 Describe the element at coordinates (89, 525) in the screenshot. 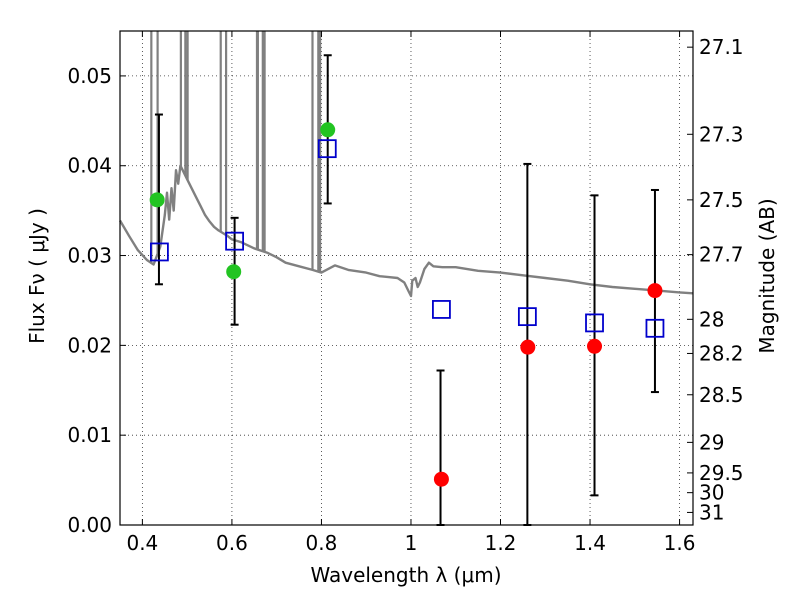

I see `y-tick-label: 0.00` at that location.